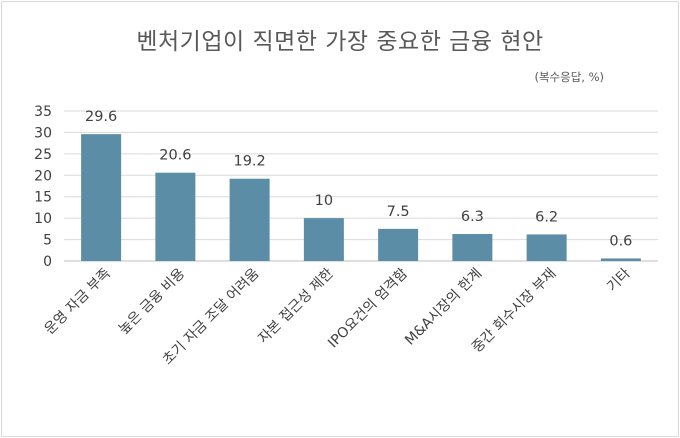  Describe the element at coordinates (249, 162) in the screenshot. I see `data-label: 19.2` at that location.